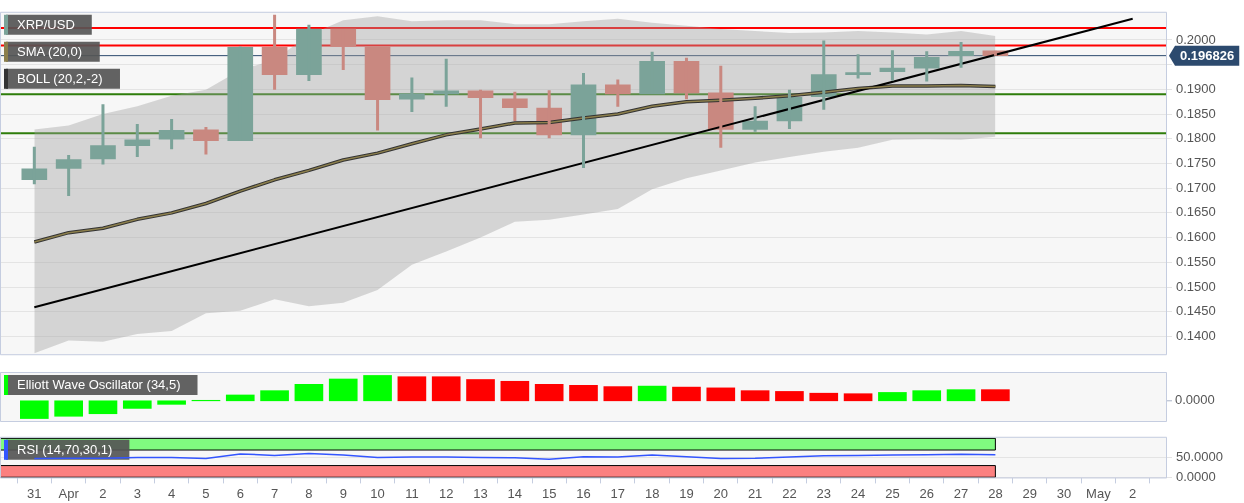 The width and height of the screenshot is (1244, 503). I want to click on legend-label: SMA (20,0), so click(50, 51).